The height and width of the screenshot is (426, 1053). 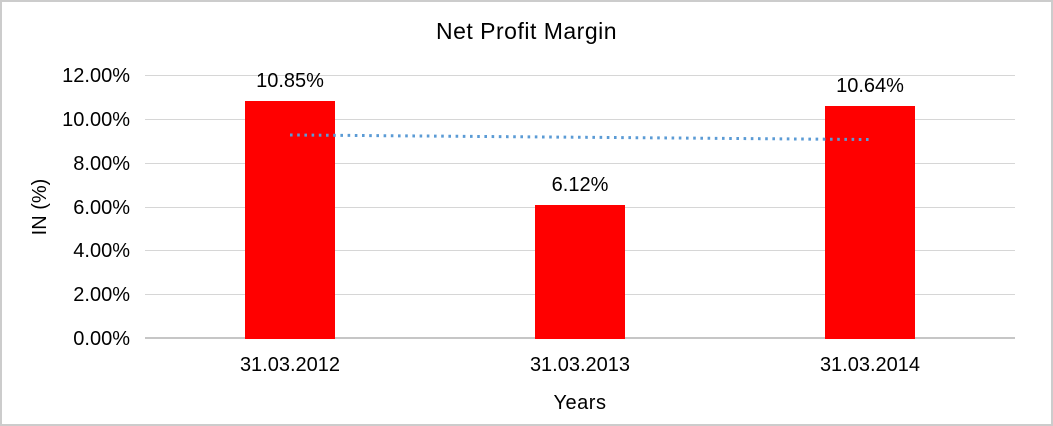 I want to click on bar-value-label: 6.12%, so click(x=580, y=184).